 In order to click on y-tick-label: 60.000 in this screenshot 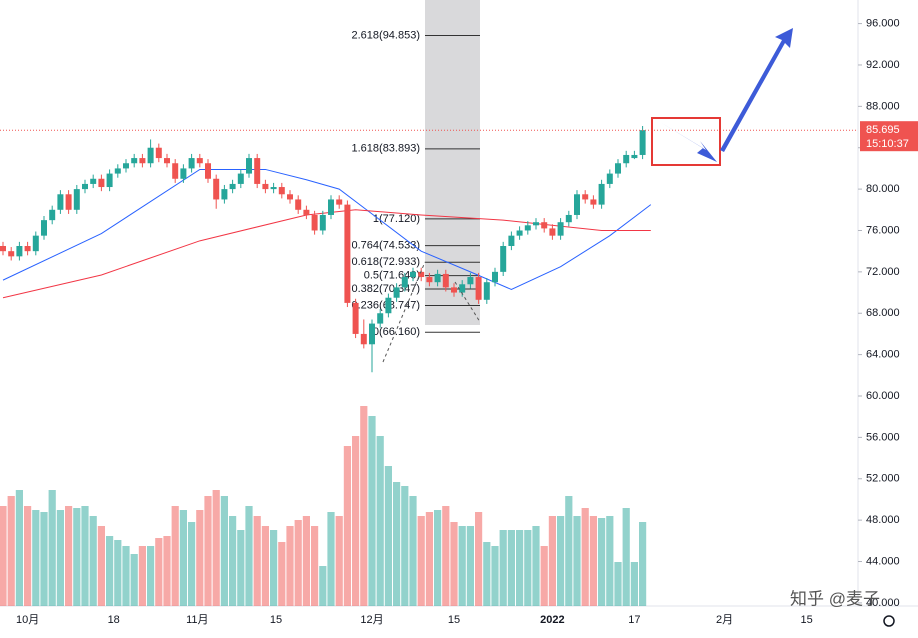, I will do `click(883, 396)`.